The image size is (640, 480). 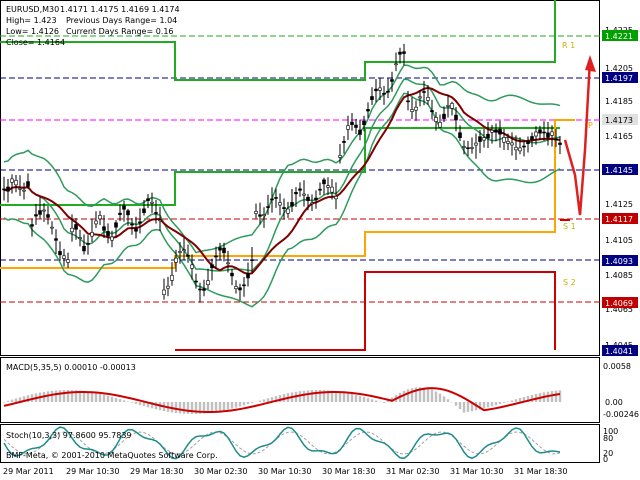 I want to click on macd-tick: 0.00, so click(x=614, y=402).